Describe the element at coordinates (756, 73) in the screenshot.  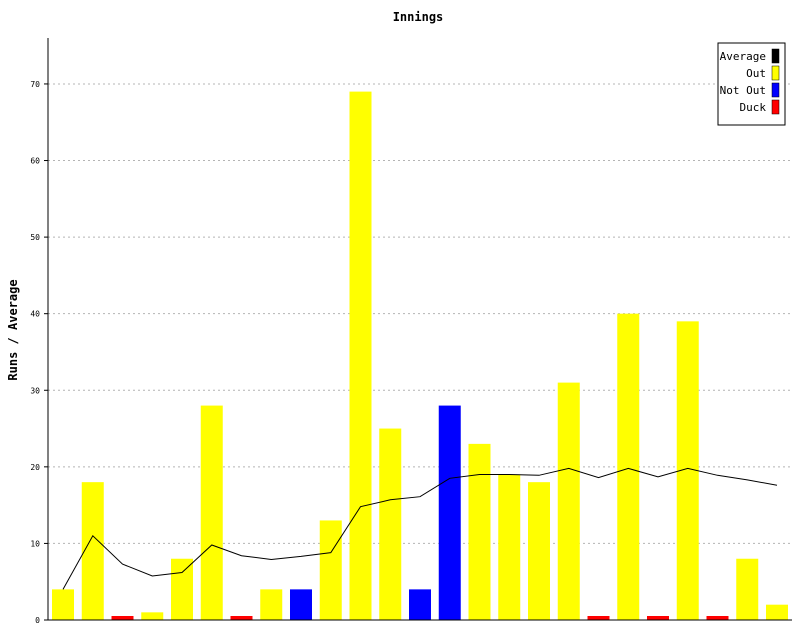
I see `legend-label: Out` at that location.